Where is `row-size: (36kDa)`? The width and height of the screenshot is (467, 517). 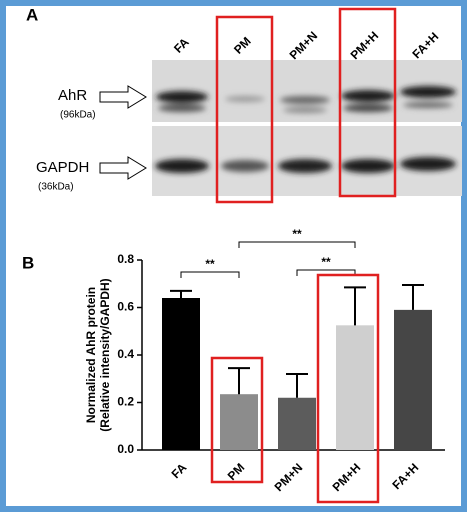 row-size: (36kDa) is located at coordinates (56, 187).